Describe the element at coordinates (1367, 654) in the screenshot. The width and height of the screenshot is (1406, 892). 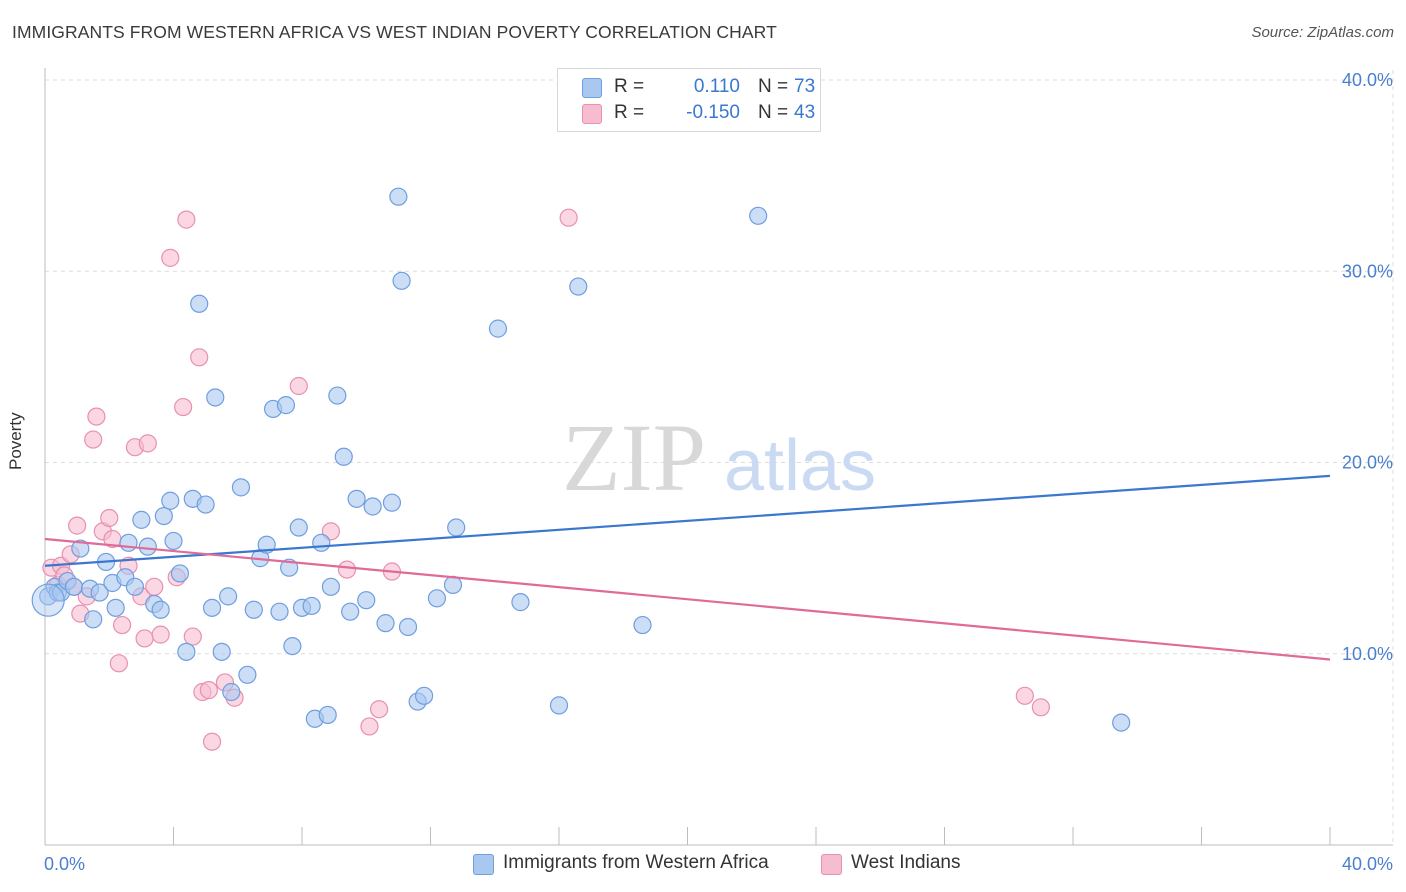
I see `y-tick-label: 10.0%` at that location.